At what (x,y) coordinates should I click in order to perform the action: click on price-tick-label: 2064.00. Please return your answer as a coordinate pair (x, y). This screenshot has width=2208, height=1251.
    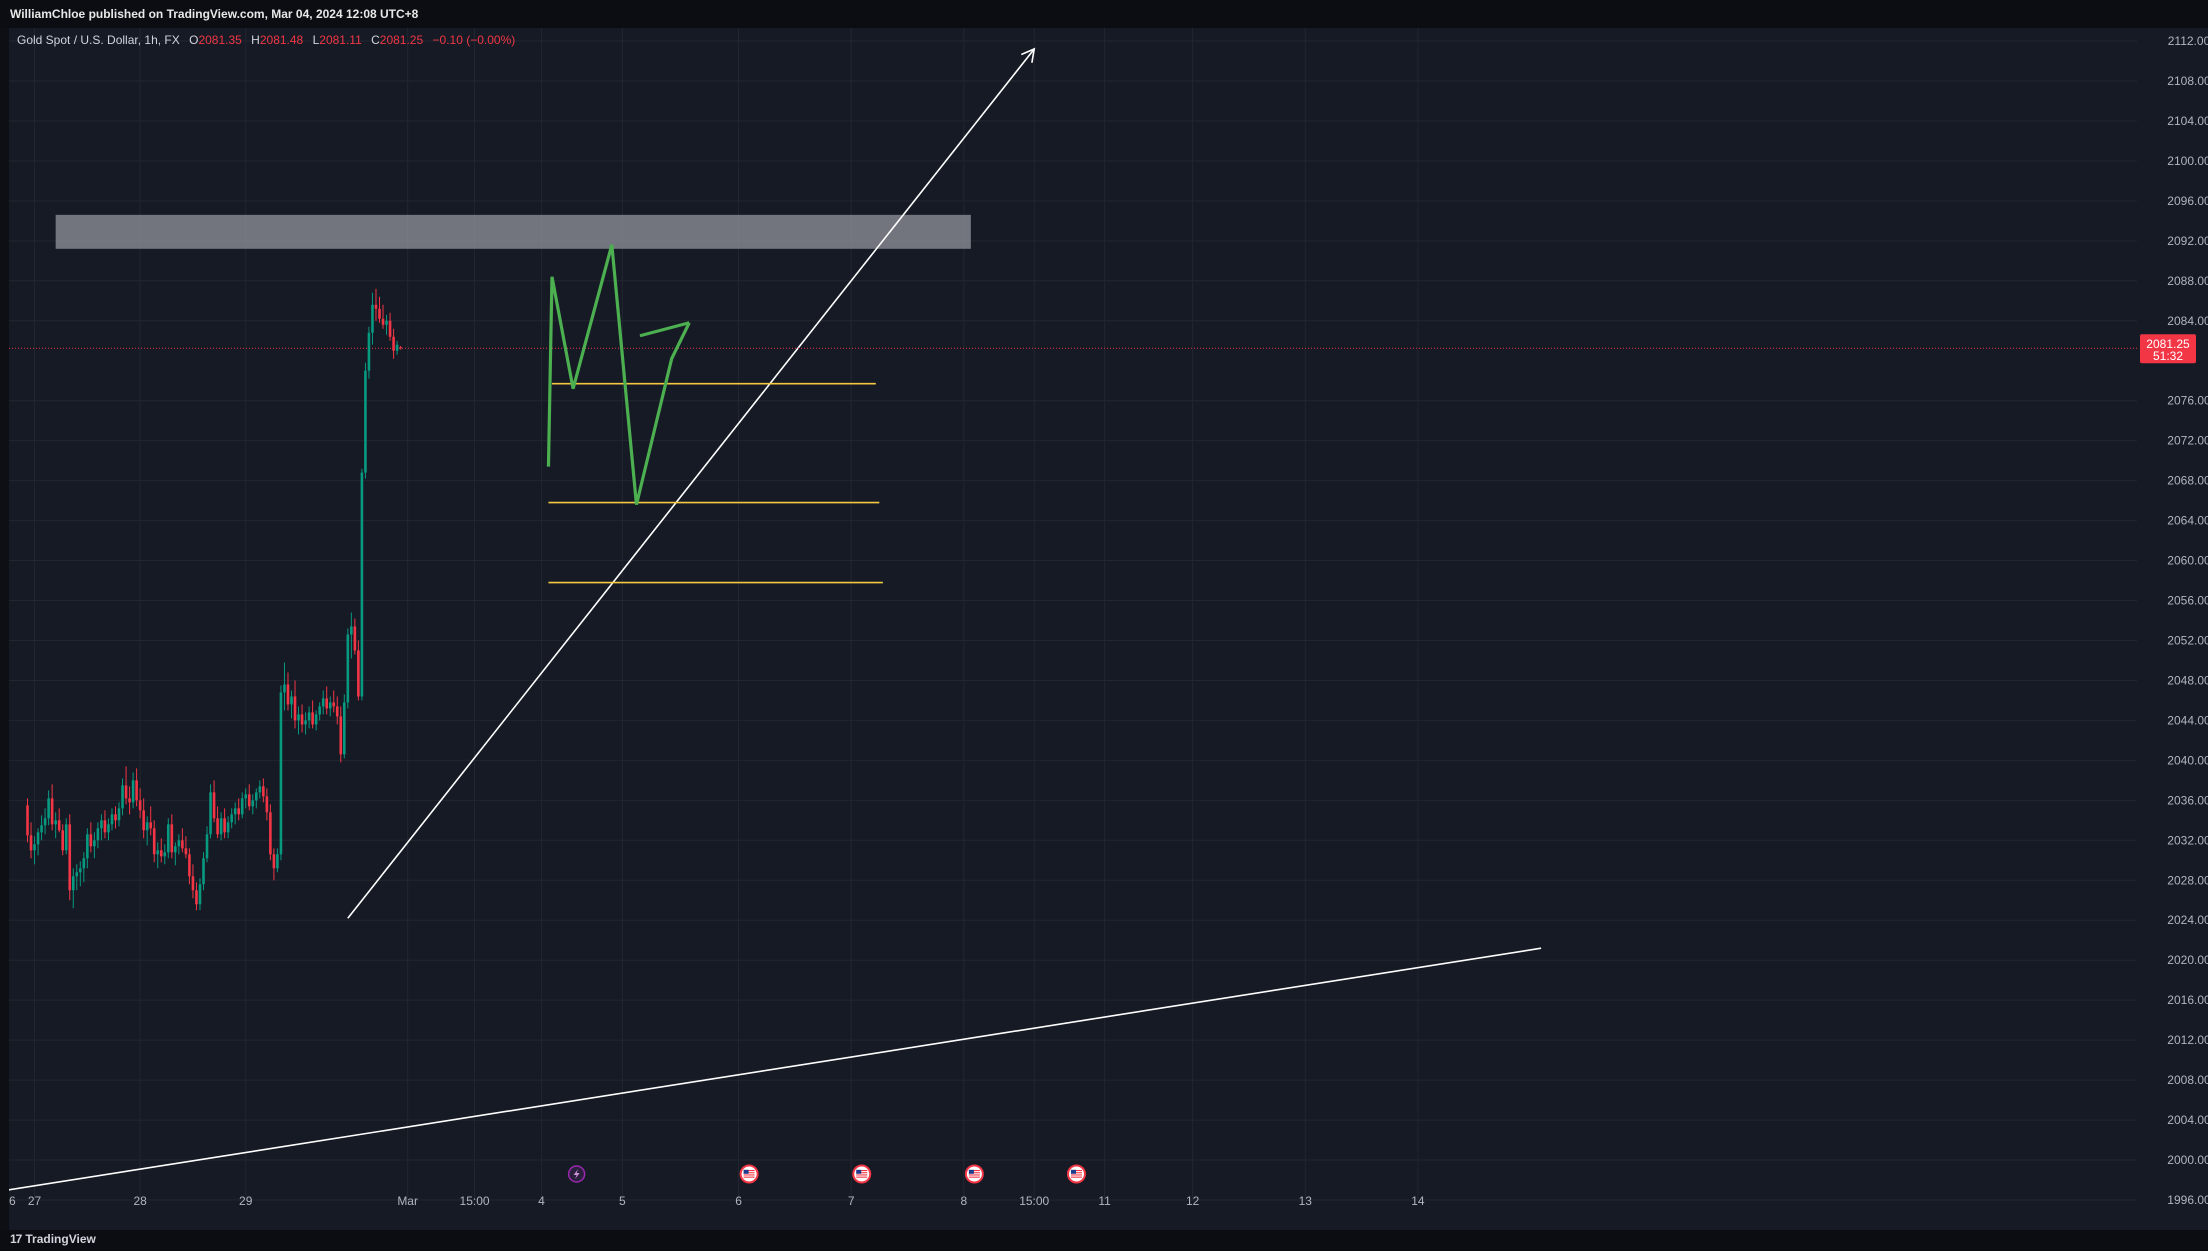
    Looking at the image, I should click on (2187, 521).